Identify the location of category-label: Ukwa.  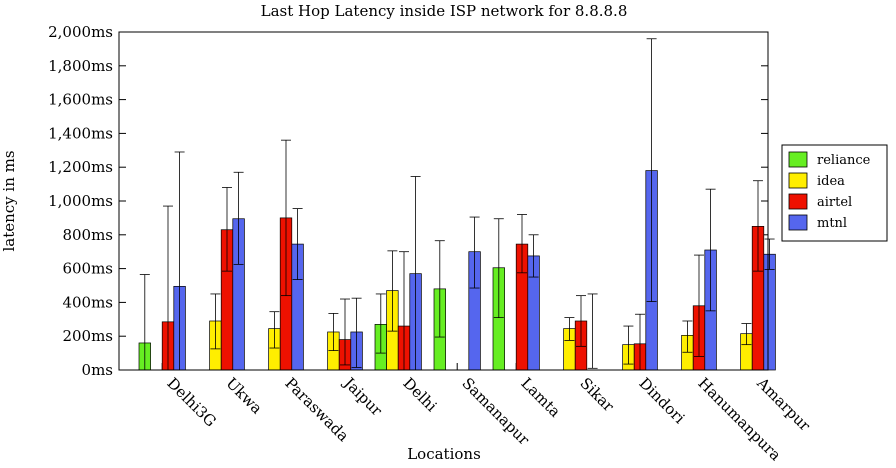
(244, 396).